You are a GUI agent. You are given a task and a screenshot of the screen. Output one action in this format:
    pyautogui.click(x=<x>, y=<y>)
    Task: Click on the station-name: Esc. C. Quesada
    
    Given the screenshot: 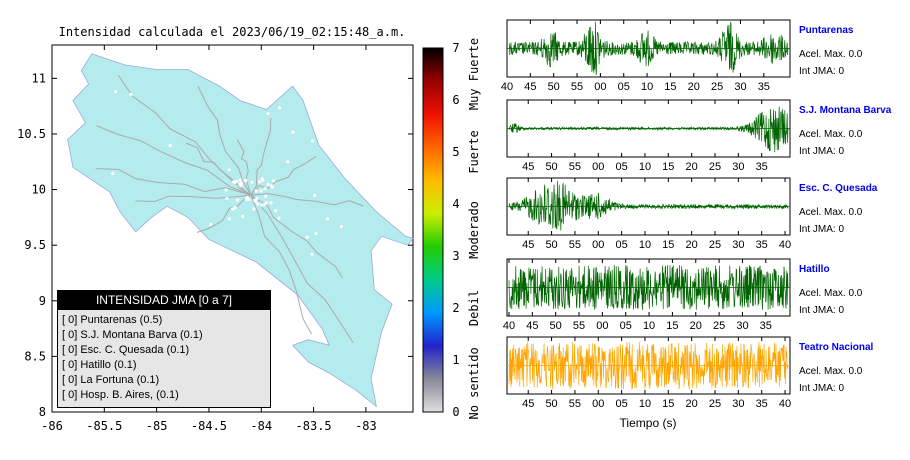 What is the action you would take?
    pyautogui.click(x=838, y=188)
    